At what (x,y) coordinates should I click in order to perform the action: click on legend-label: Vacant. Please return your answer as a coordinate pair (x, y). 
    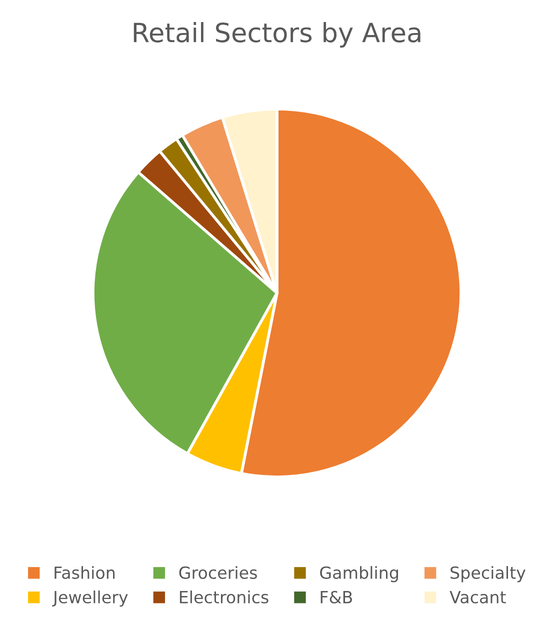
    Looking at the image, I should click on (478, 597).